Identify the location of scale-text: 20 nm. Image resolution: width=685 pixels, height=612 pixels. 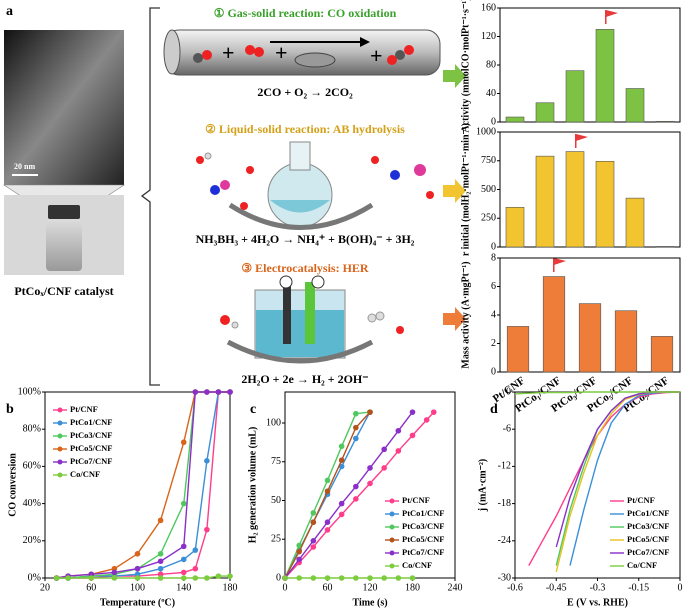
(24, 166).